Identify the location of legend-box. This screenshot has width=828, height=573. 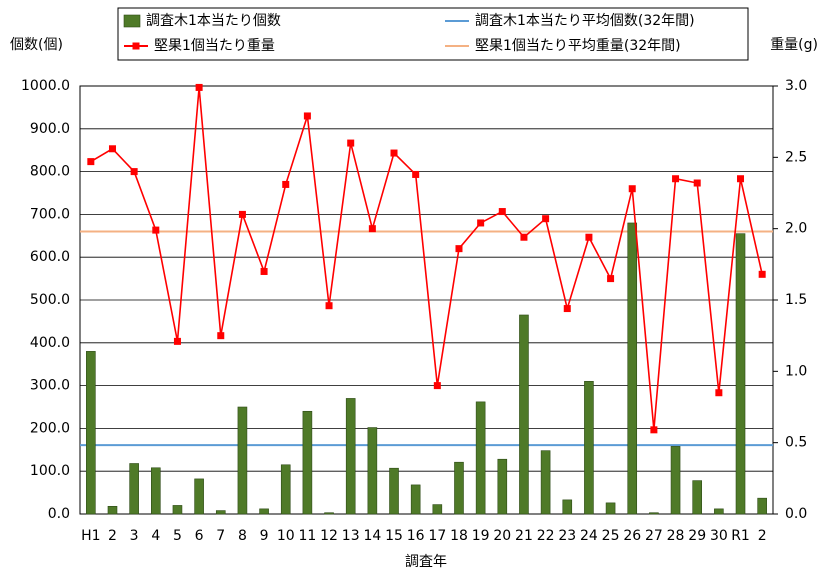
(433, 34).